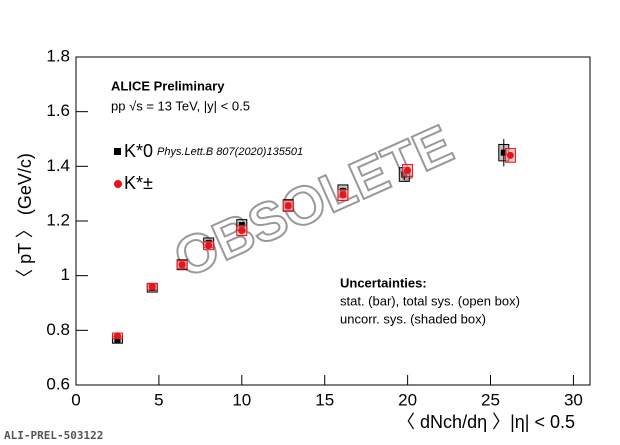  Describe the element at coordinates (58, 165) in the screenshot. I see `y-tick-label: 1.4` at that location.